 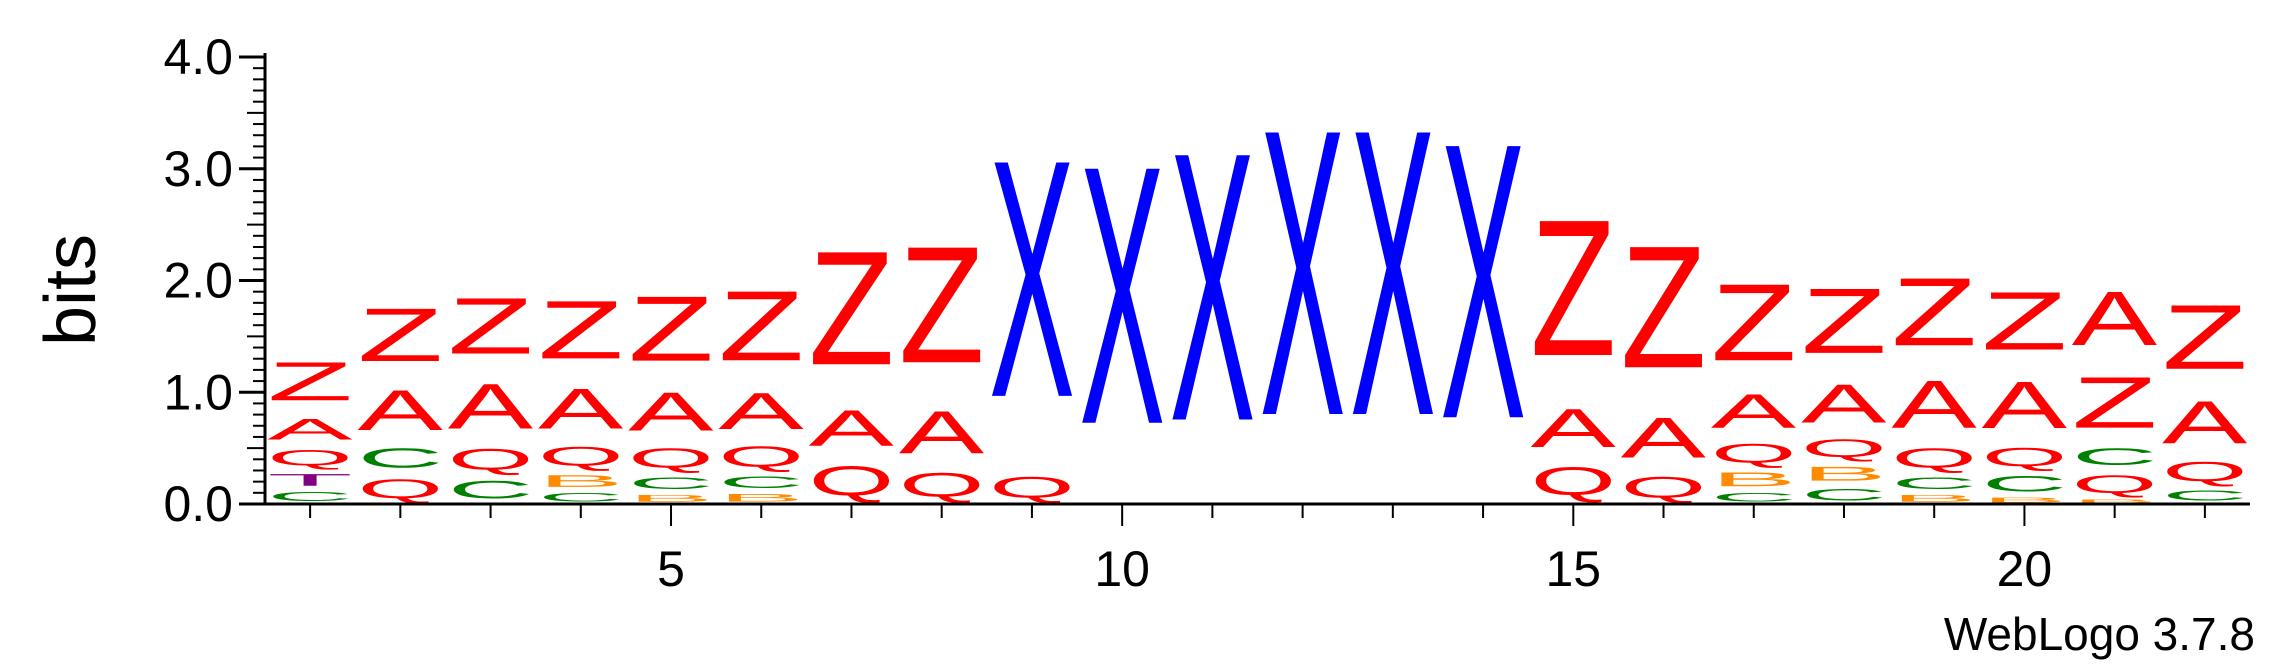 What do you see at coordinates (1032, 487) in the screenshot?
I see `logo-letter-Q-pos-9: Q` at bounding box center [1032, 487].